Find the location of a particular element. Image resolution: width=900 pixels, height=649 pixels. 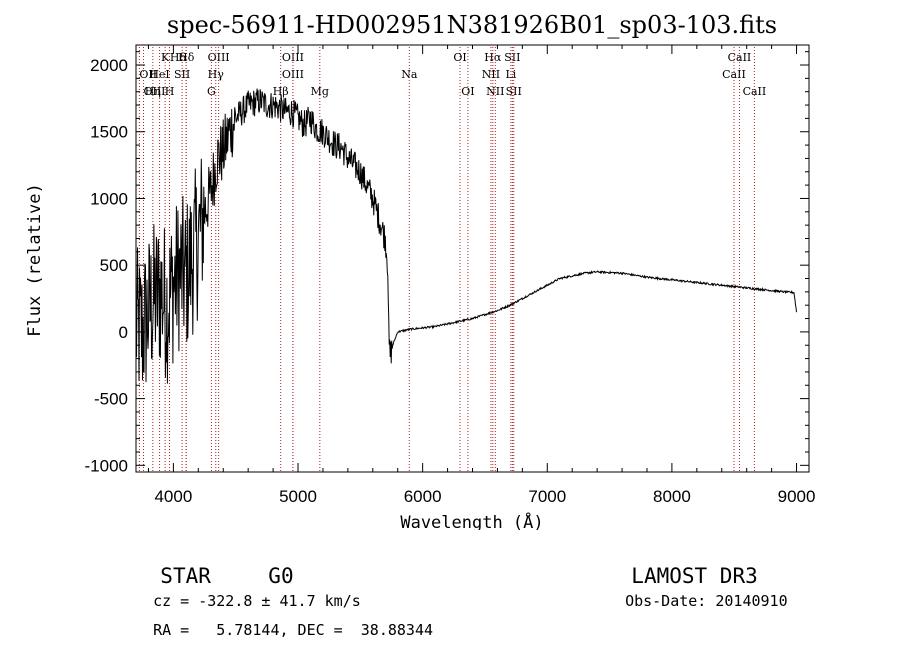

y-tick-label: 0 is located at coordinates (123, 332).